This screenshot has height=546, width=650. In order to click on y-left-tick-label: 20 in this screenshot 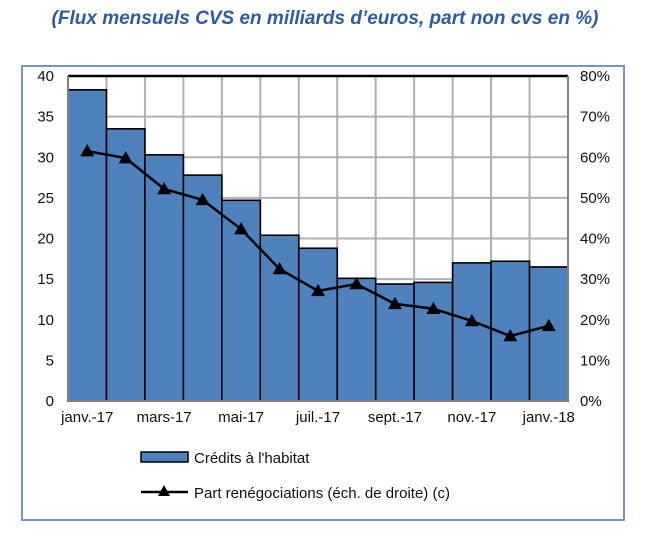, I will do `click(45, 239)`.